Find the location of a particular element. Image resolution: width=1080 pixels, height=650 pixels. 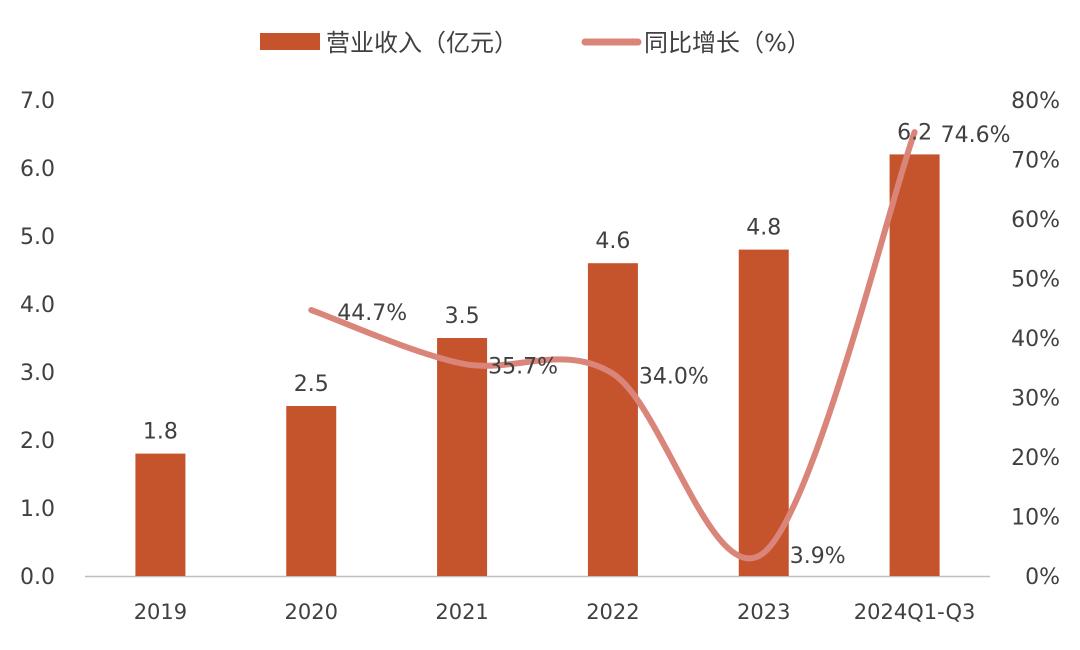

x-tick-label: 2022 is located at coordinates (612, 612).